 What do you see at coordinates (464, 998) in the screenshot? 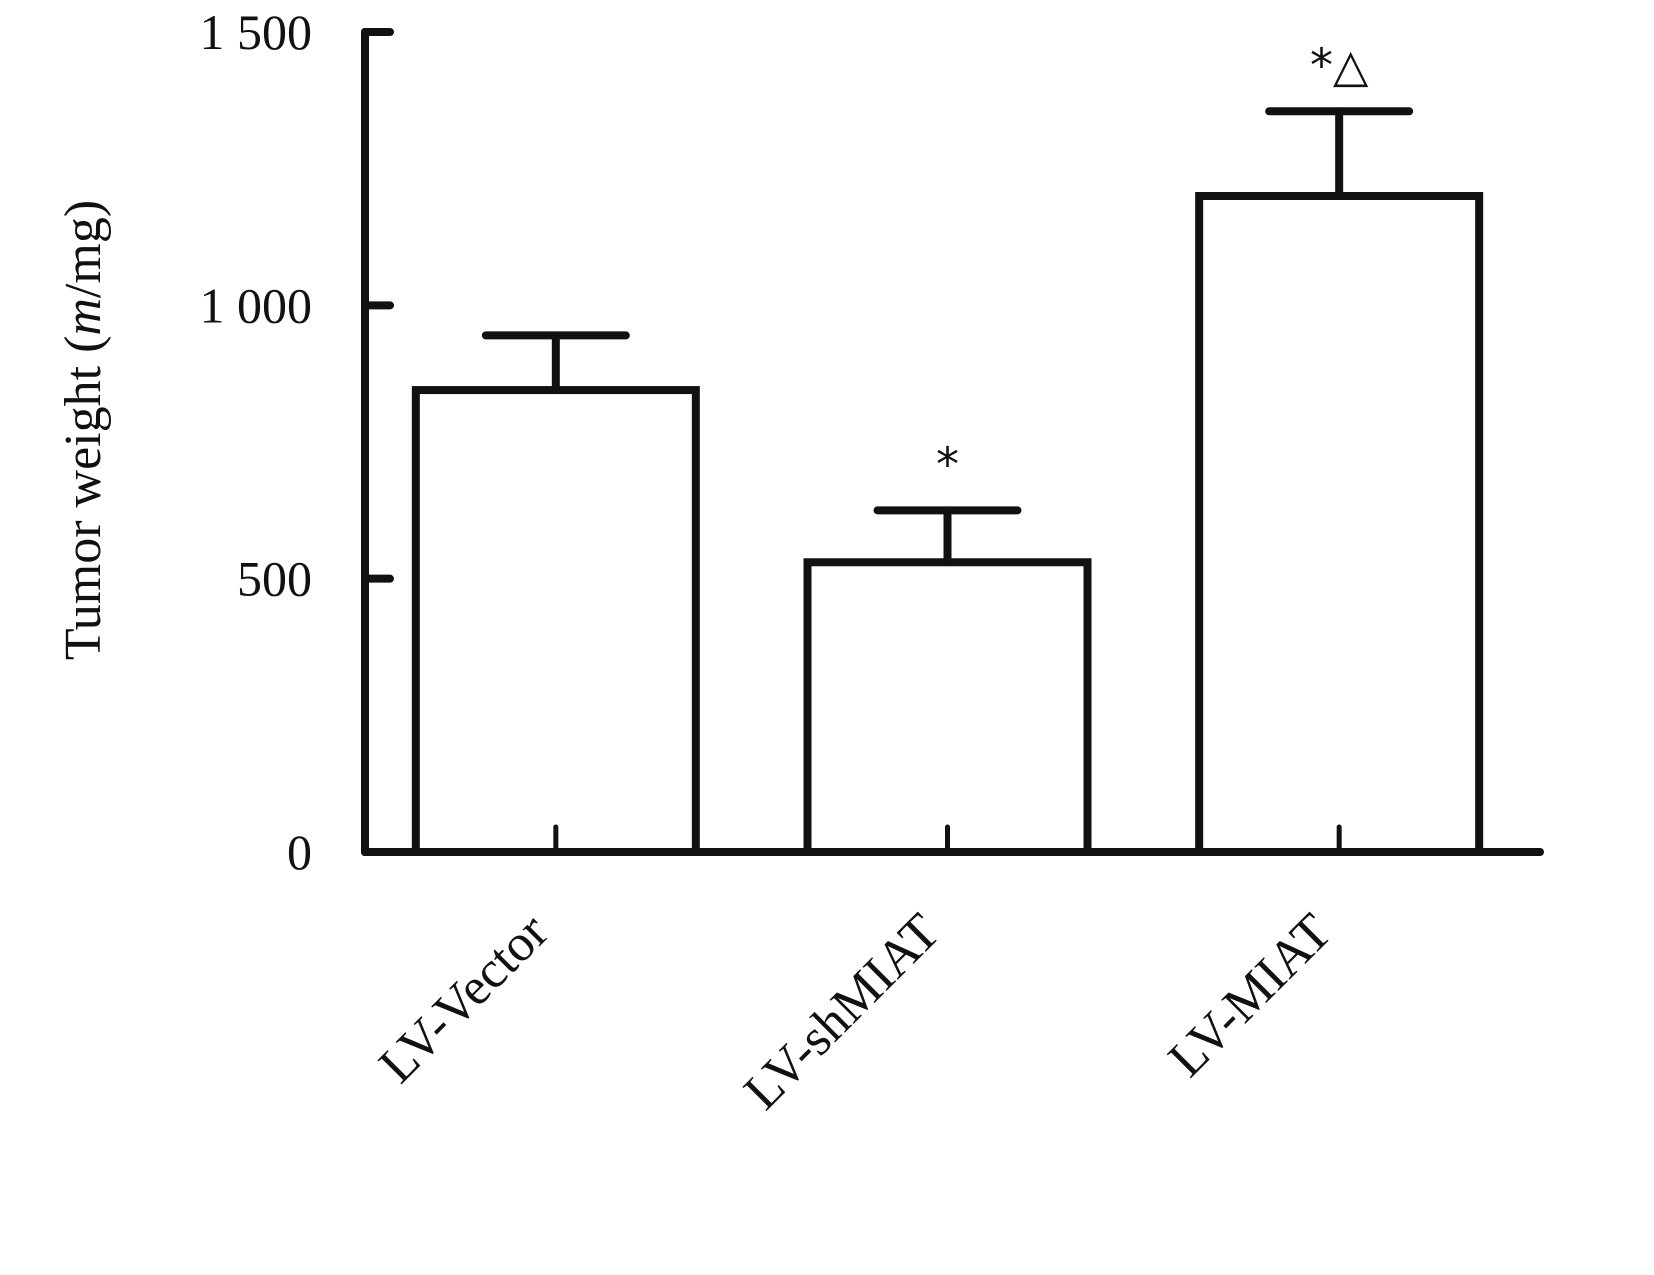
I see `x-tick-label-1: LV-Vector` at bounding box center [464, 998].